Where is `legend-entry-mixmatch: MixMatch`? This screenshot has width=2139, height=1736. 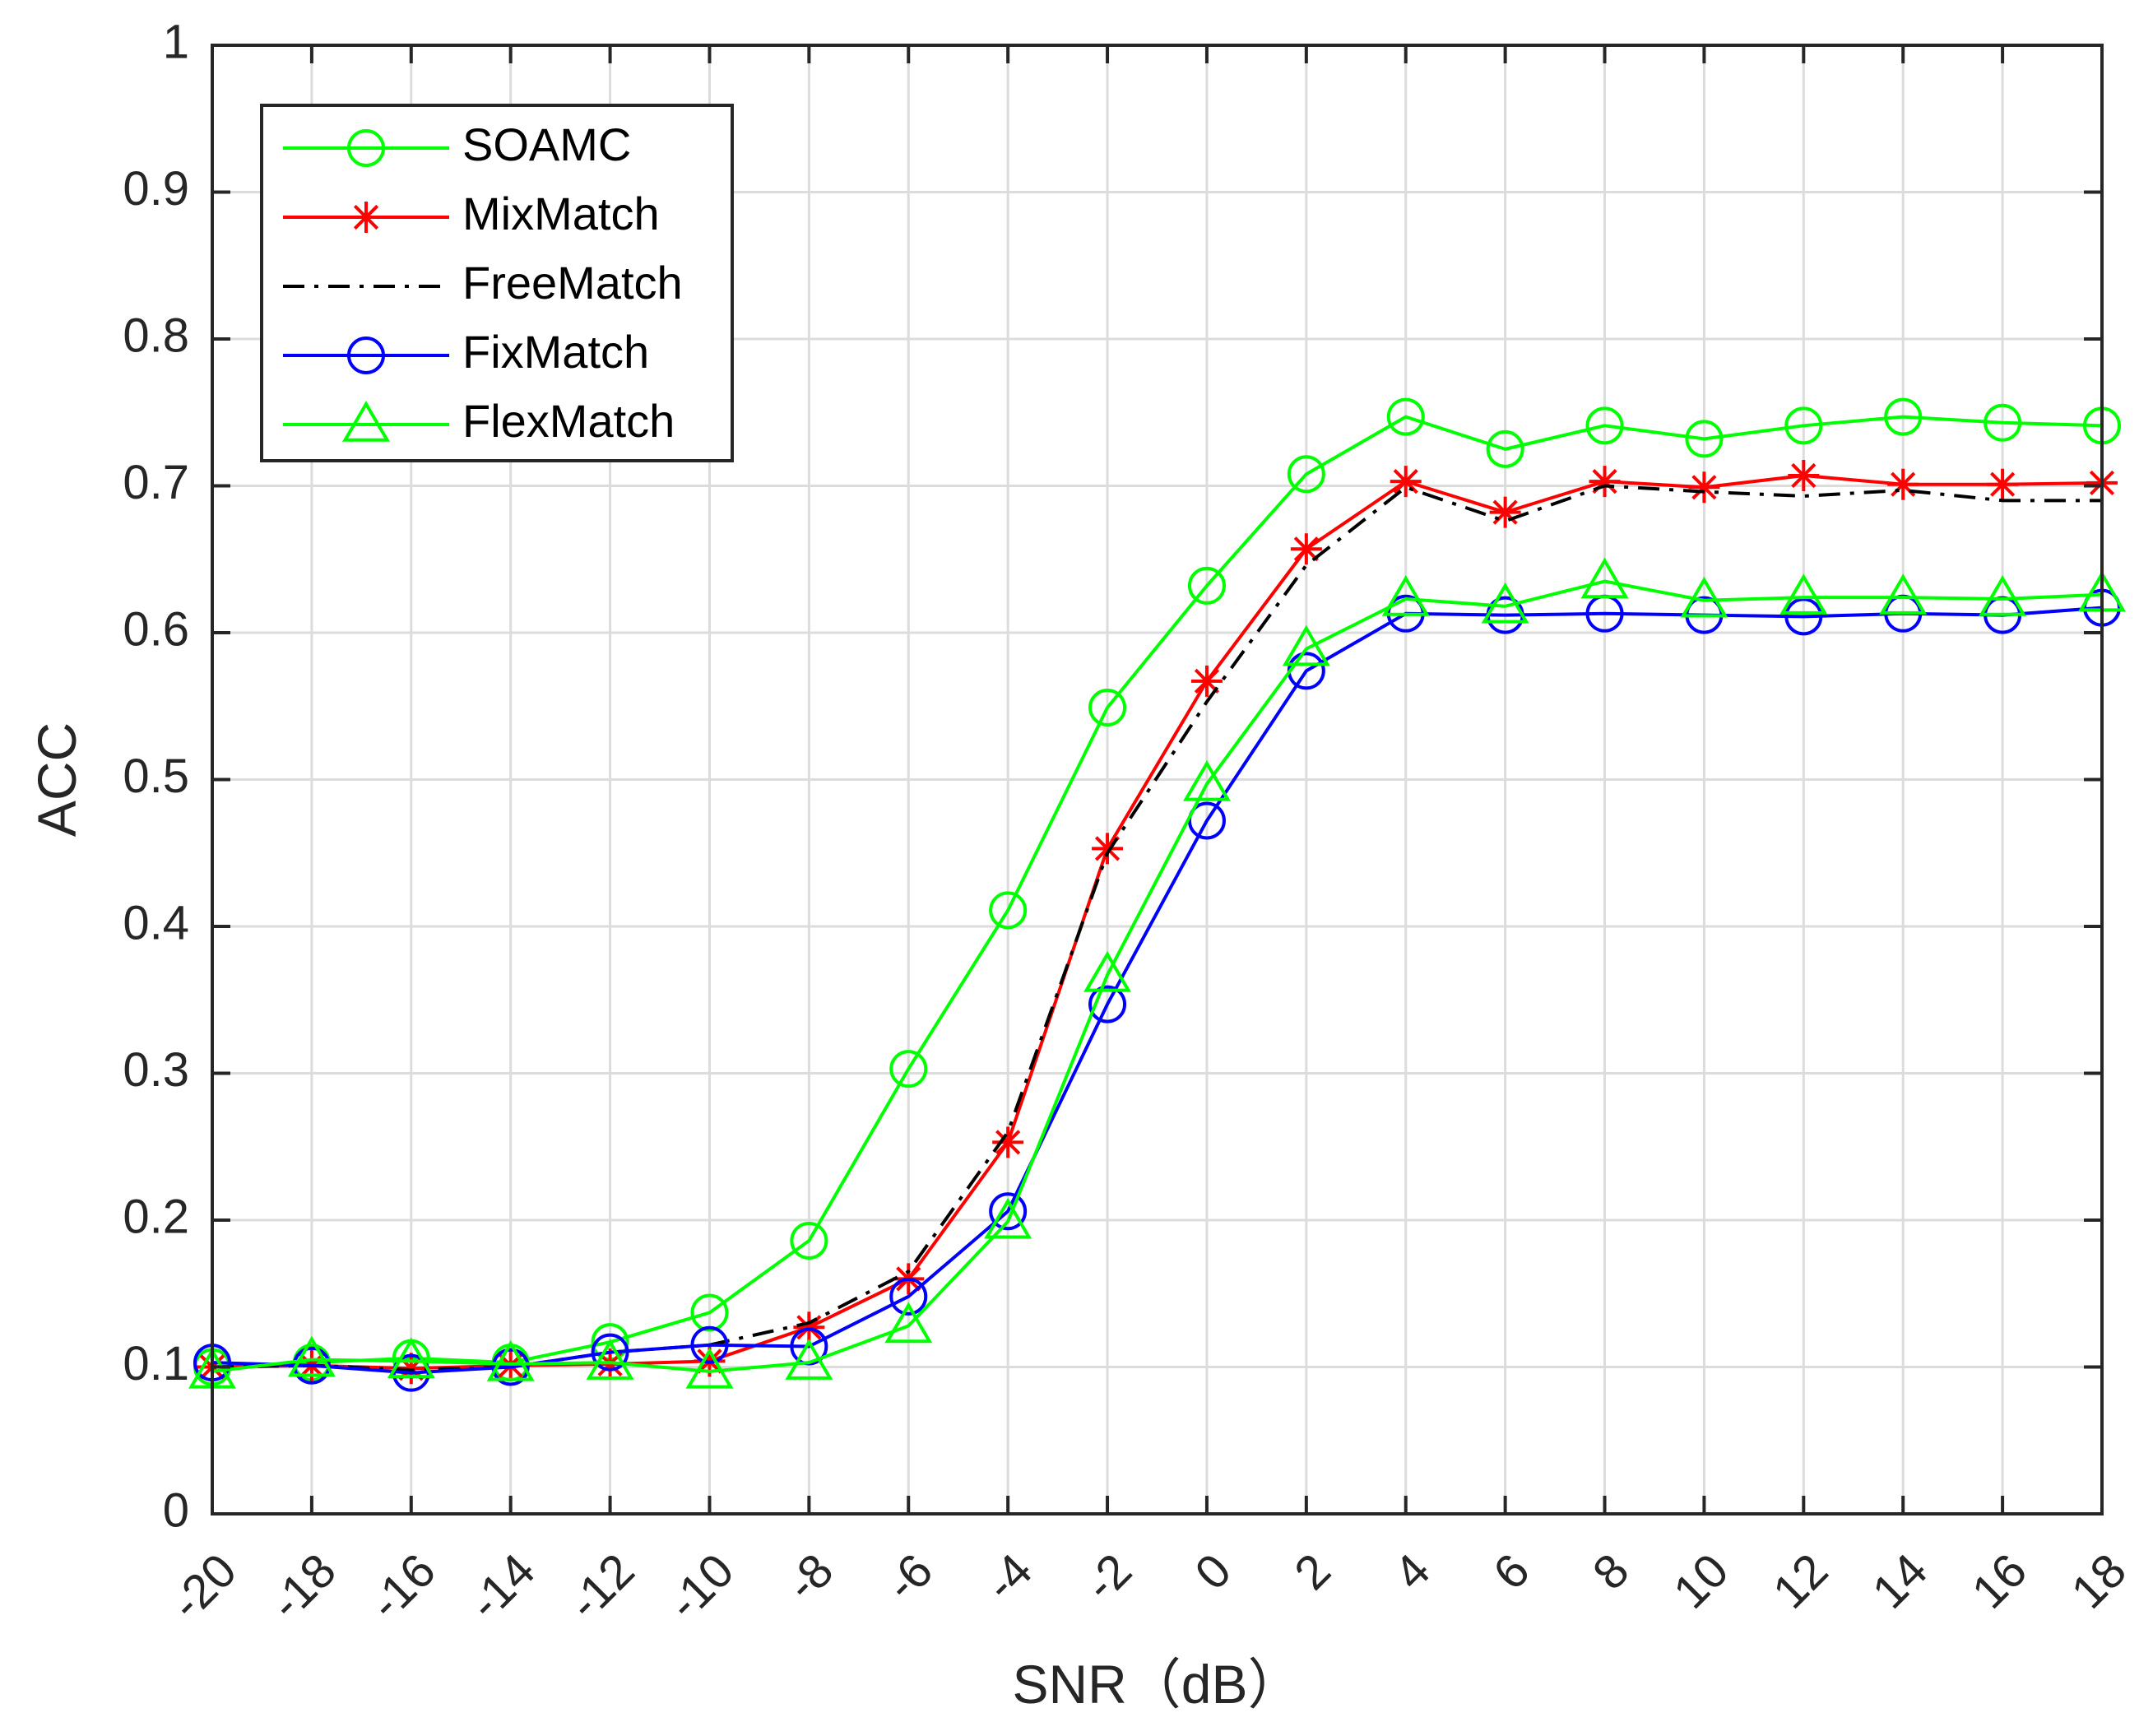
legend-entry-mixmatch: MixMatch is located at coordinates (471, 213).